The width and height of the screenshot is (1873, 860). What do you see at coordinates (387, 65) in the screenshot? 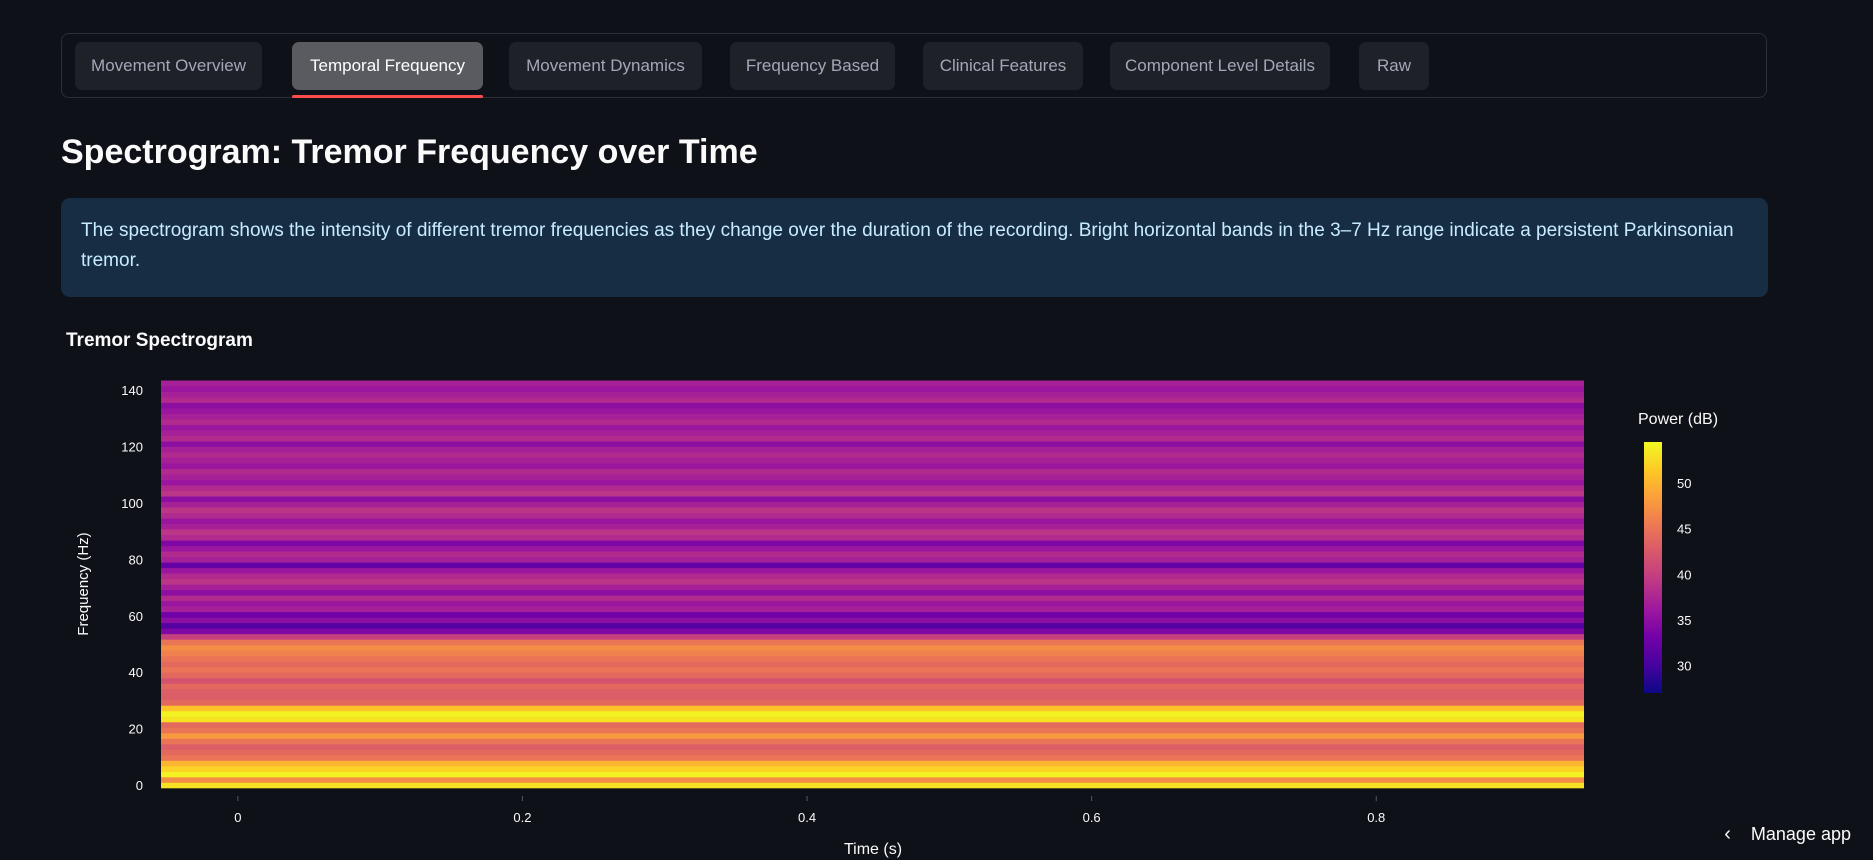
I see `tab-label: Temporal Frequency` at bounding box center [387, 65].